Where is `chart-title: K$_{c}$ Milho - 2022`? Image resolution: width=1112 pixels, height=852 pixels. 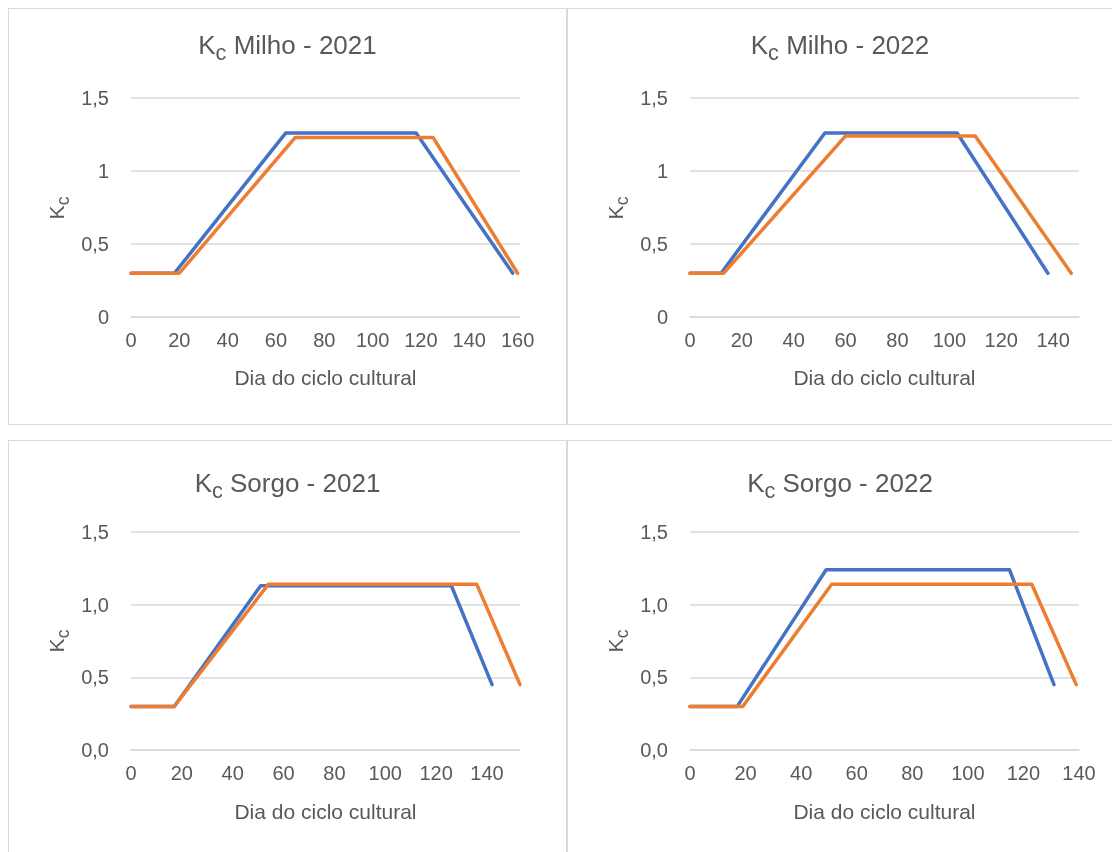
chart-title: K$_{c}$ Milho - 2022 is located at coordinates (840, 48).